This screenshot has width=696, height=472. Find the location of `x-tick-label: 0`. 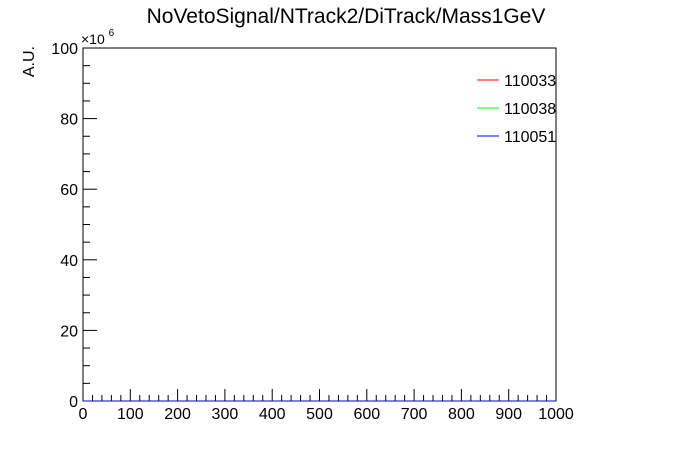

x-tick-label: 0 is located at coordinates (83, 414).